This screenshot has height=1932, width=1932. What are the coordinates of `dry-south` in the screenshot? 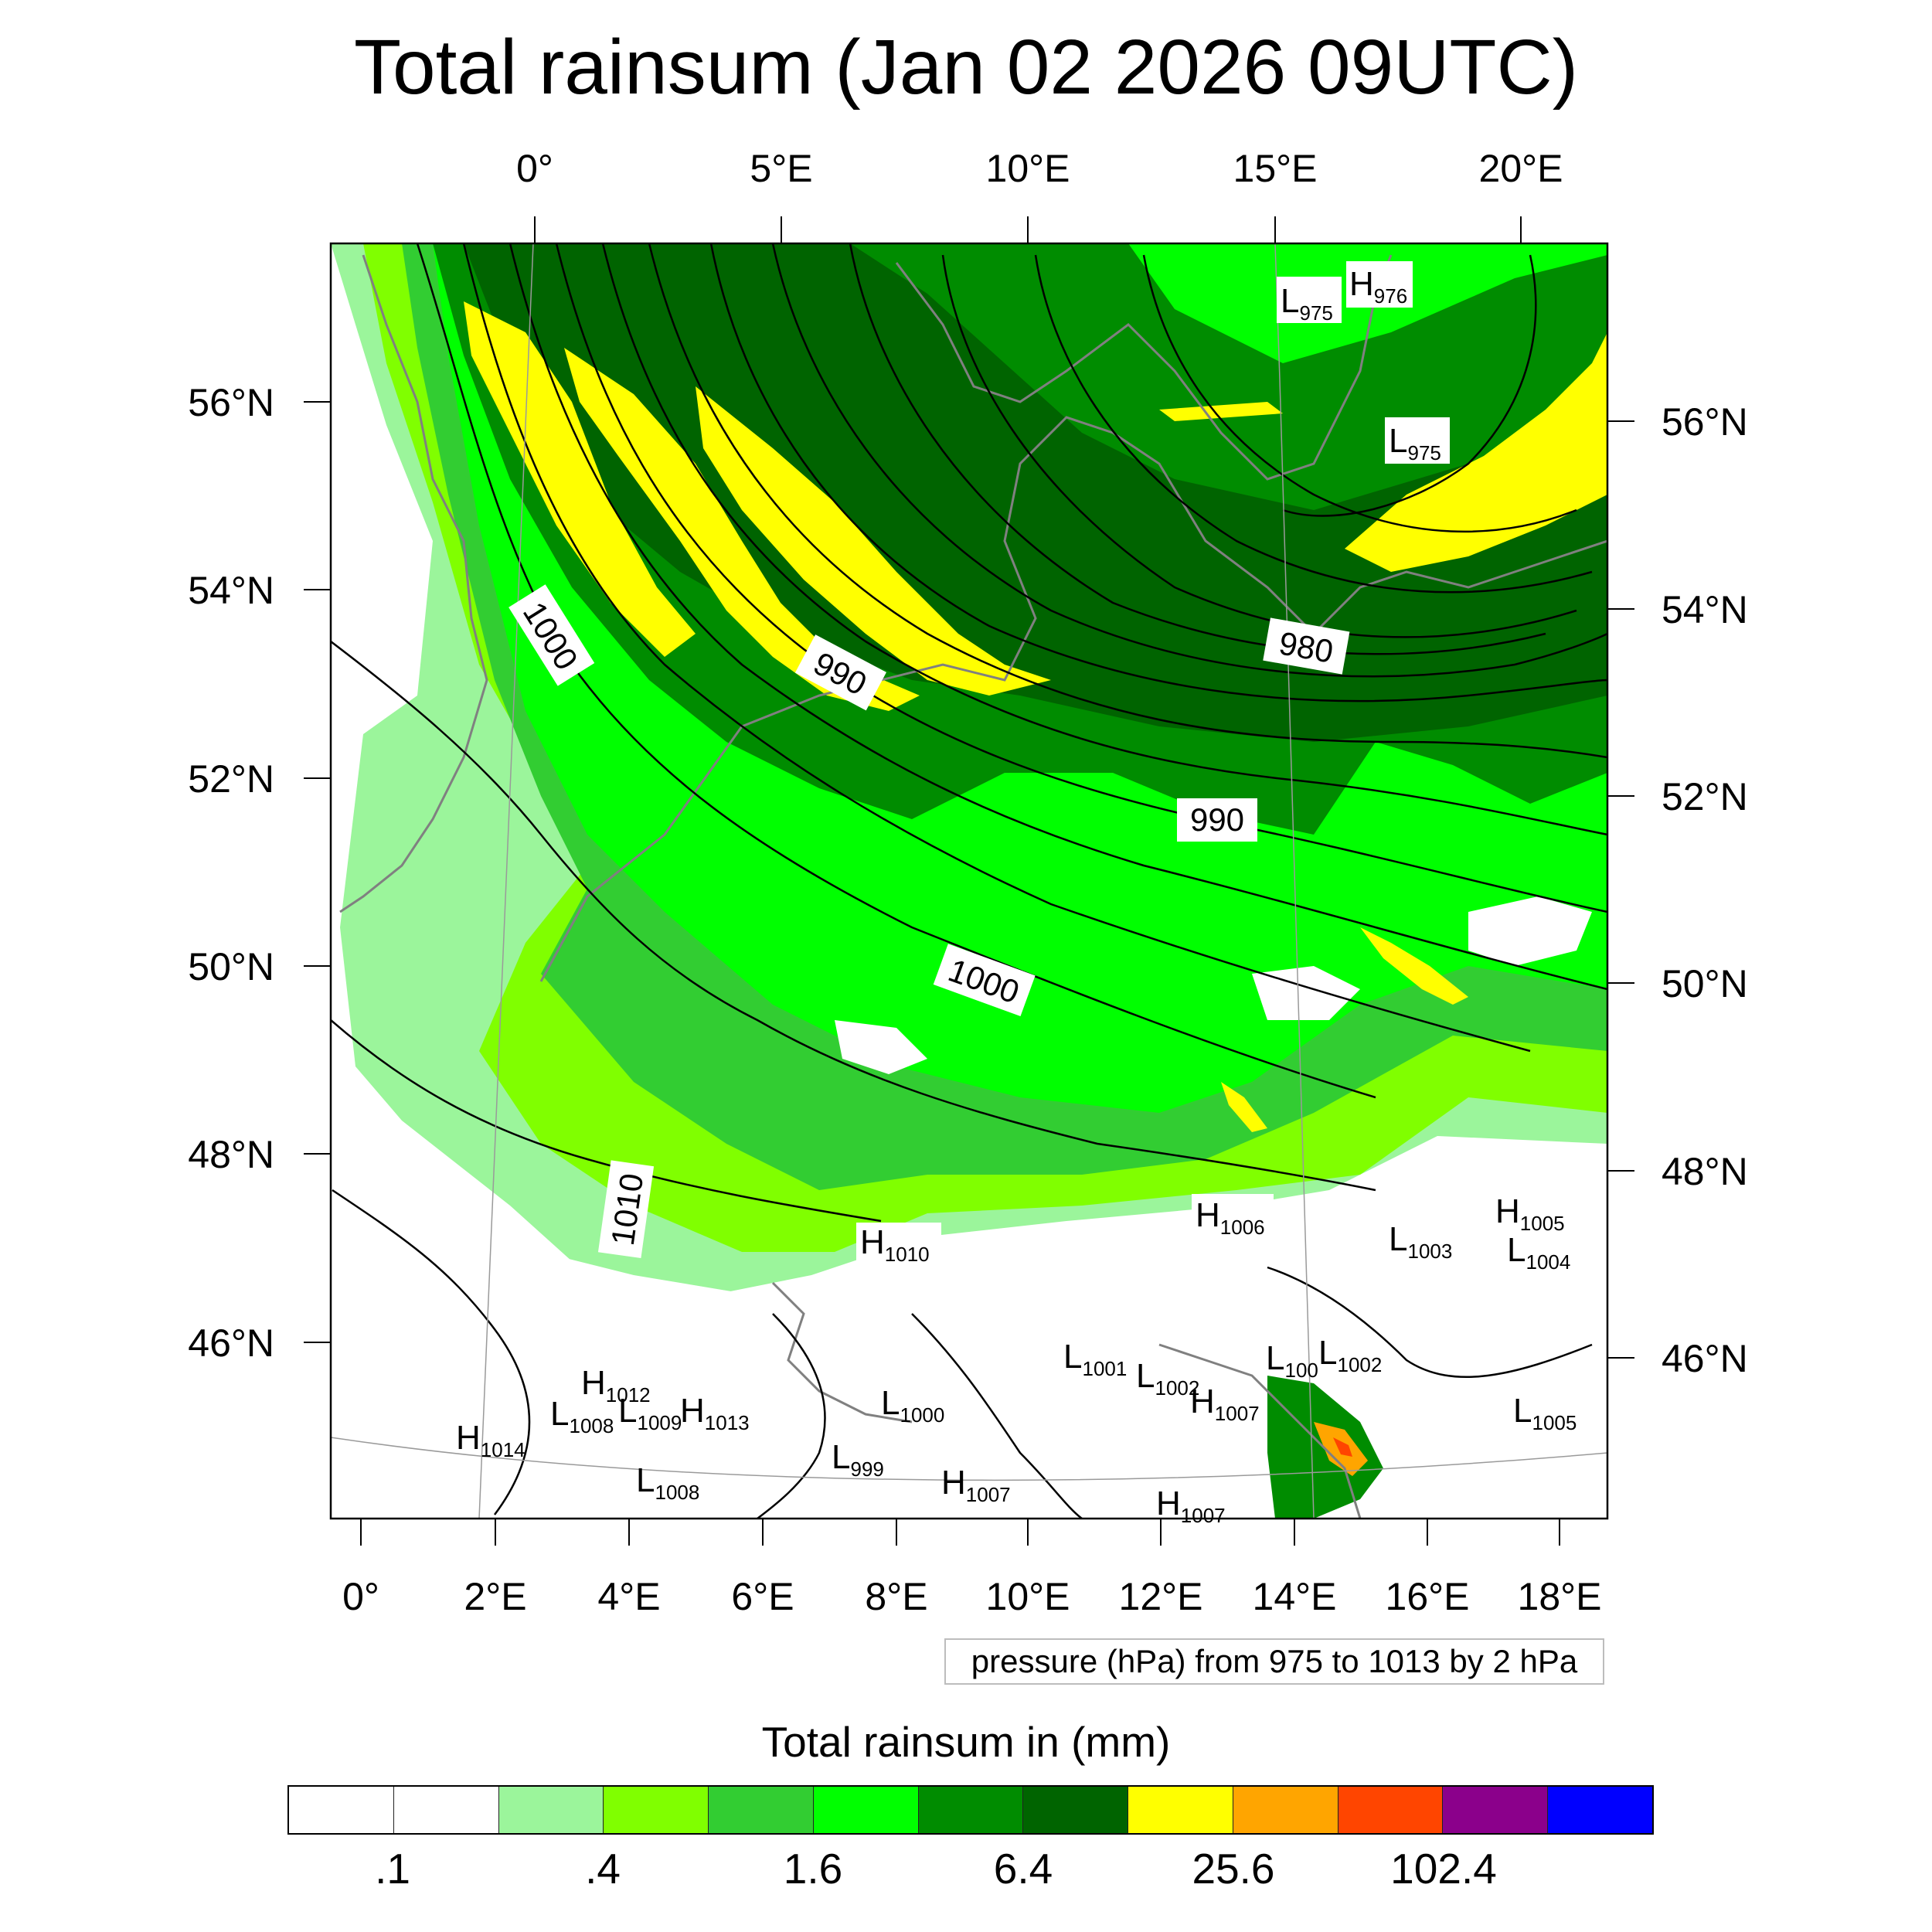 It's located at (799, 1362).